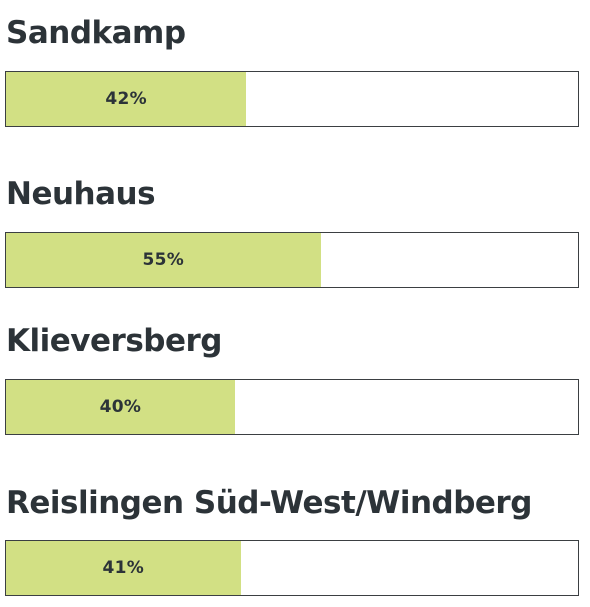 The width and height of the screenshot is (590, 607). What do you see at coordinates (292, 407) in the screenshot?
I see `bar-track: 40%` at bounding box center [292, 407].